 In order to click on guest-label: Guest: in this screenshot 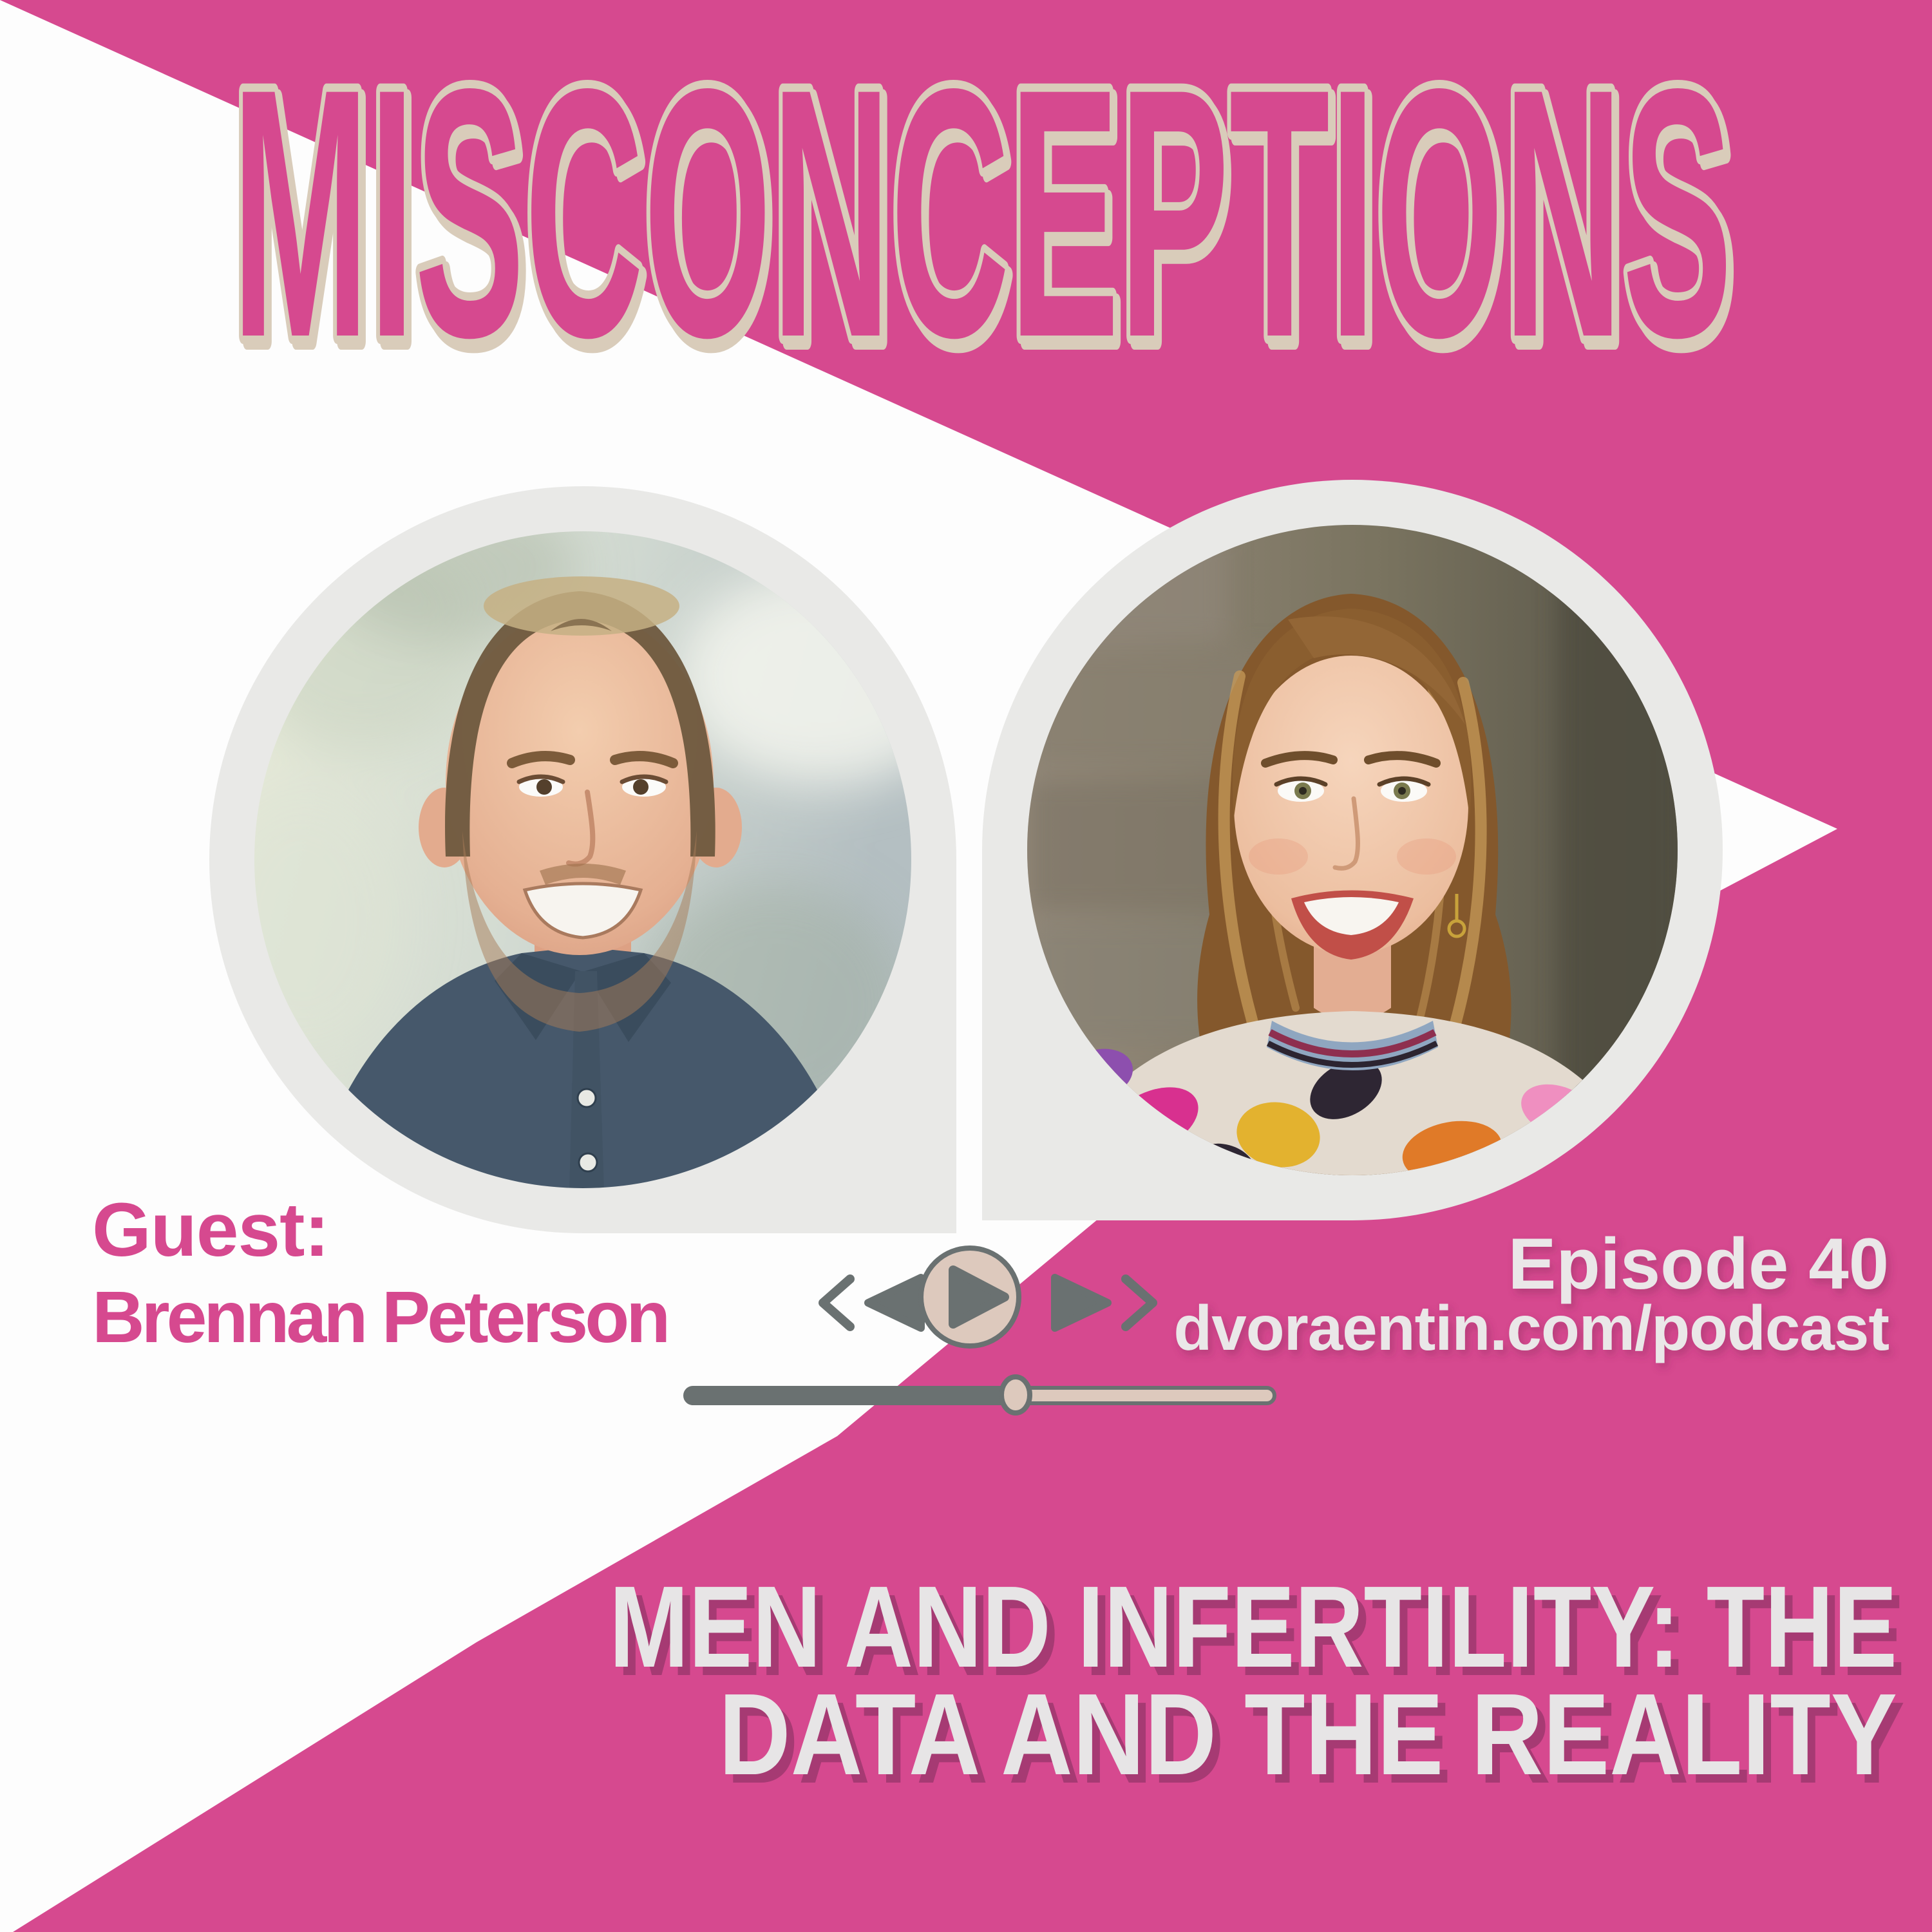, I will do `click(210, 1230)`.